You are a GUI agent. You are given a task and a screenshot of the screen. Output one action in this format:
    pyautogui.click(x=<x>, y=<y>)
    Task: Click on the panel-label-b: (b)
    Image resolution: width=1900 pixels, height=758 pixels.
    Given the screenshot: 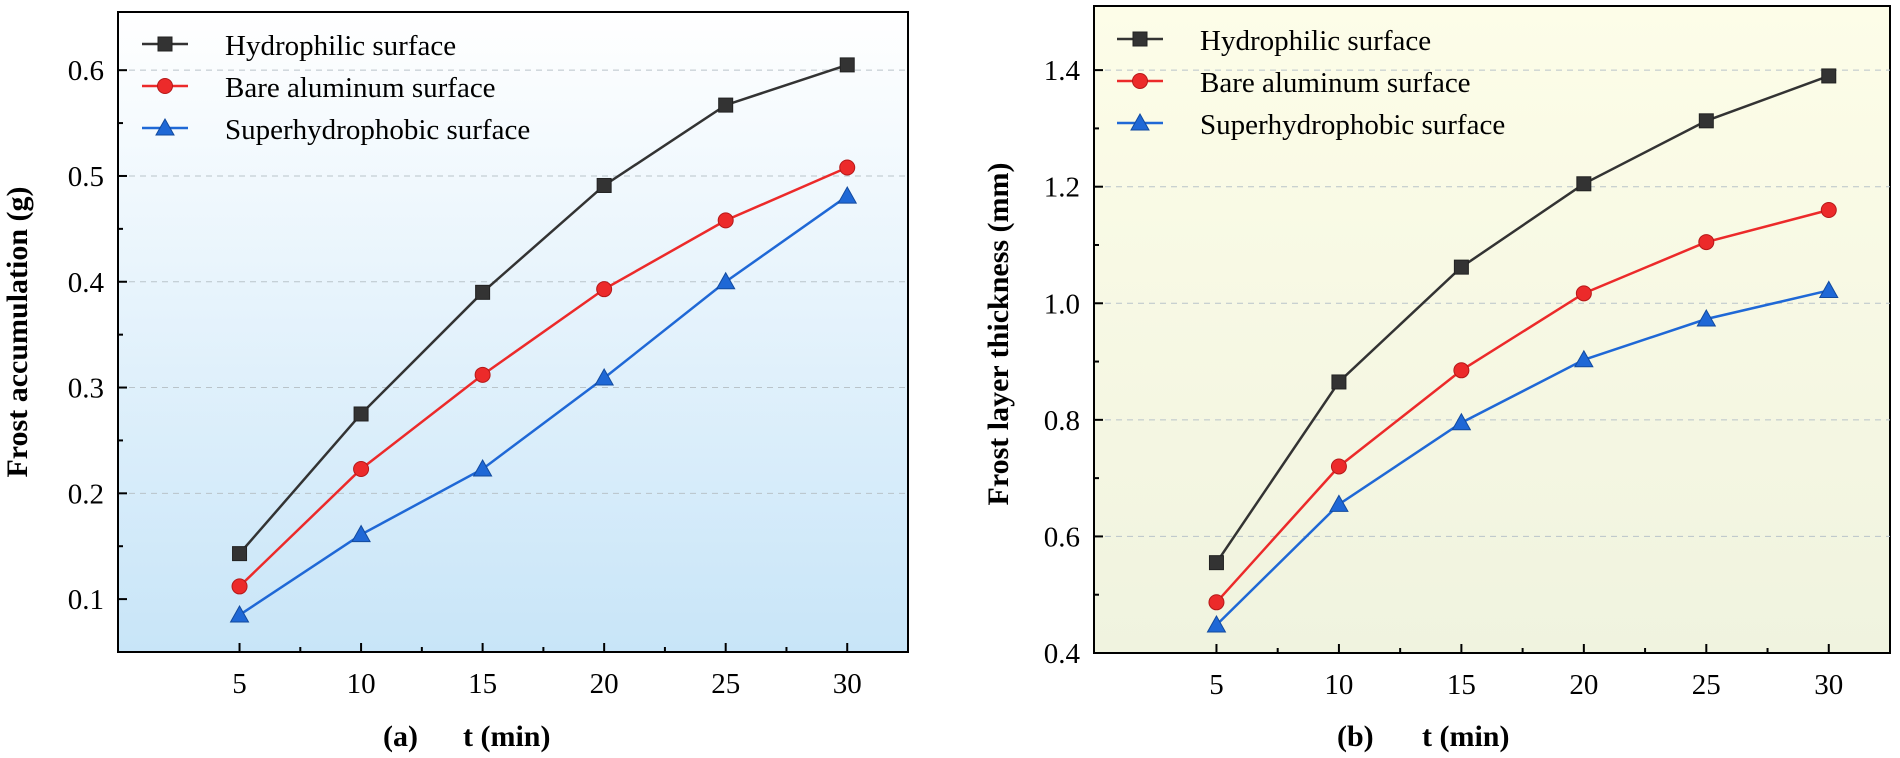 What is the action you would take?
    pyautogui.click(x=1355, y=736)
    